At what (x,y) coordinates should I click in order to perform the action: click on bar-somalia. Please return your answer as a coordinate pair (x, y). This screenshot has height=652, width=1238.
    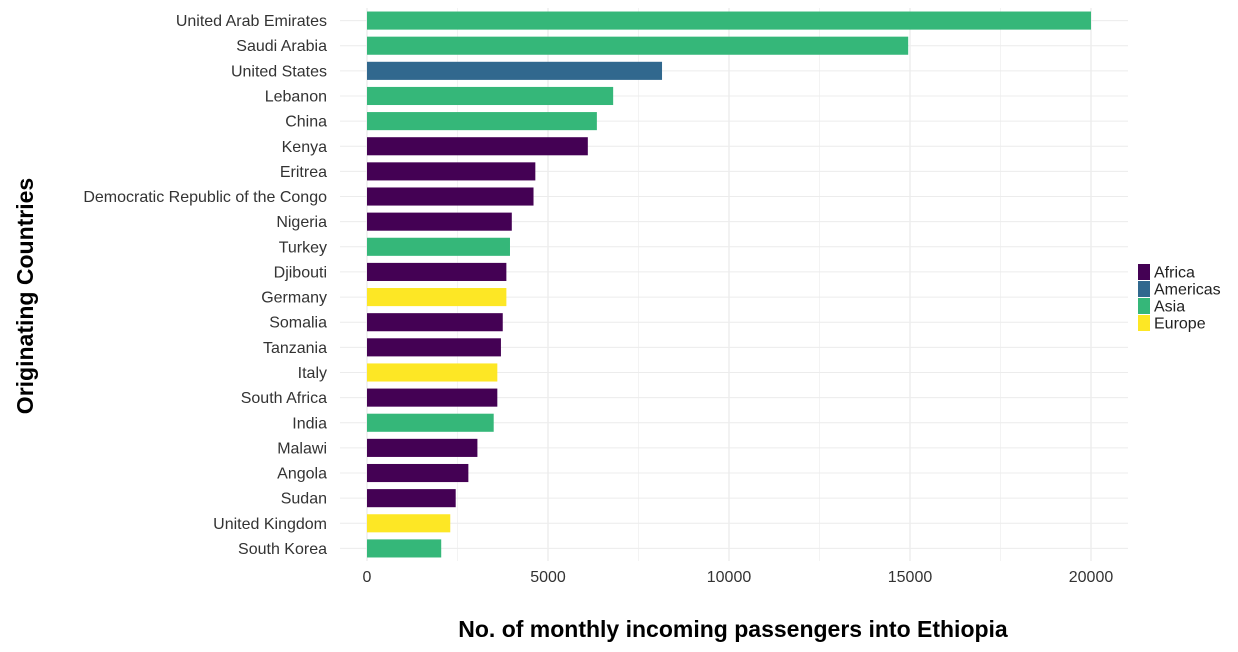
    Looking at the image, I should click on (435, 322).